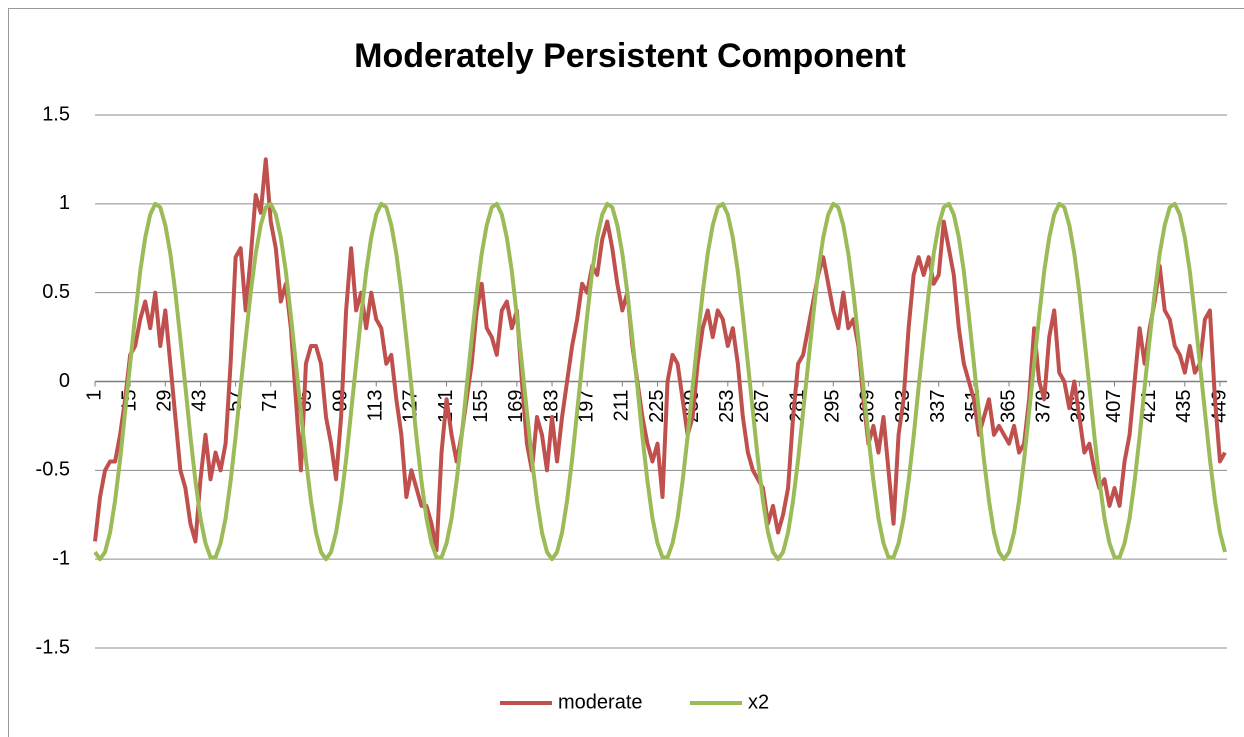  I want to click on y-tick-label: 1.5, so click(56, 114).